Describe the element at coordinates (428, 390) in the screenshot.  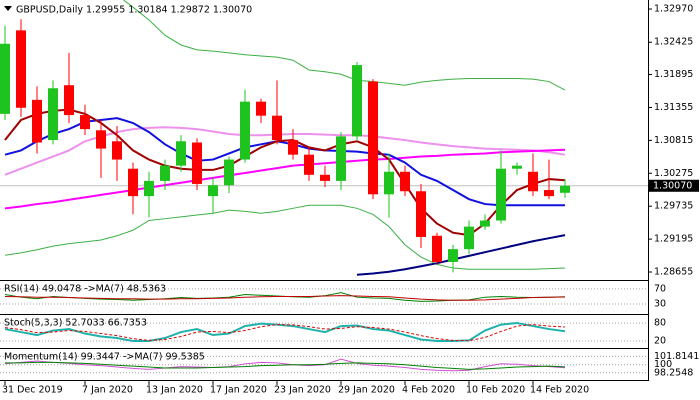
I see `x-tick-label: 4 Feb 2020` at that location.